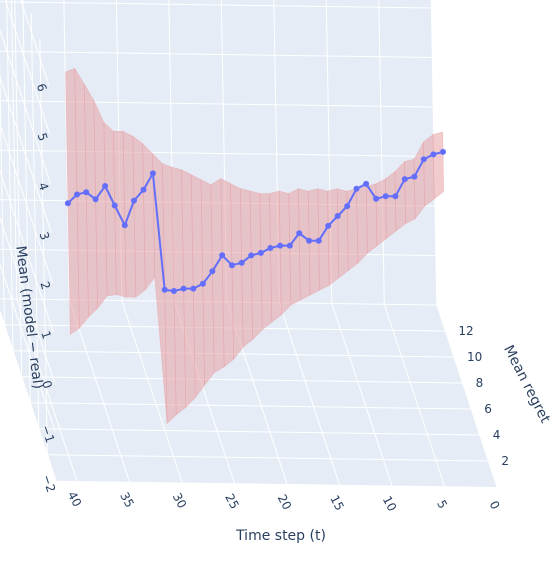  What do you see at coordinates (180, 501) in the screenshot?
I see `x-tick-label: 30` at bounding box center [180, 501].